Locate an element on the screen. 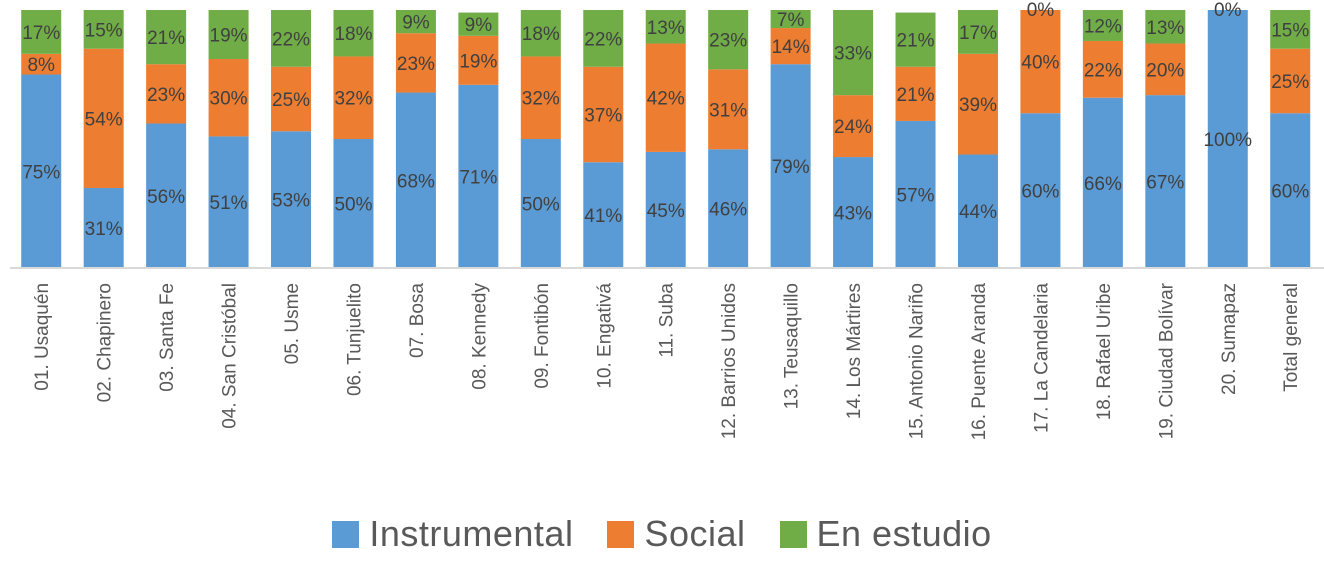 The width and height of the screenshot is (1324, 565). x-tick-label-9: 09. Fontibón is located at coordinates (542, 336).